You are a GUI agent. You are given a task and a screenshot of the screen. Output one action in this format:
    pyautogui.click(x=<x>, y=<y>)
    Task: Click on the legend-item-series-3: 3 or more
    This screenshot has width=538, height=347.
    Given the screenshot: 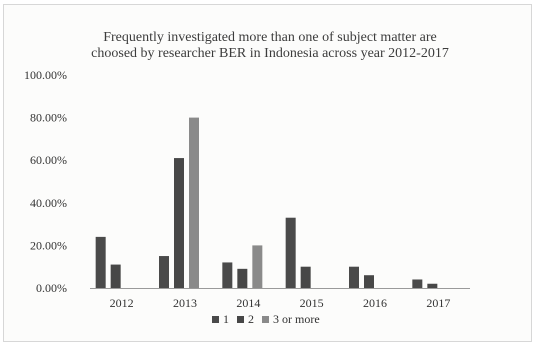 What is the action you would take?
    pyautogui.click(x=291, y=319)
    